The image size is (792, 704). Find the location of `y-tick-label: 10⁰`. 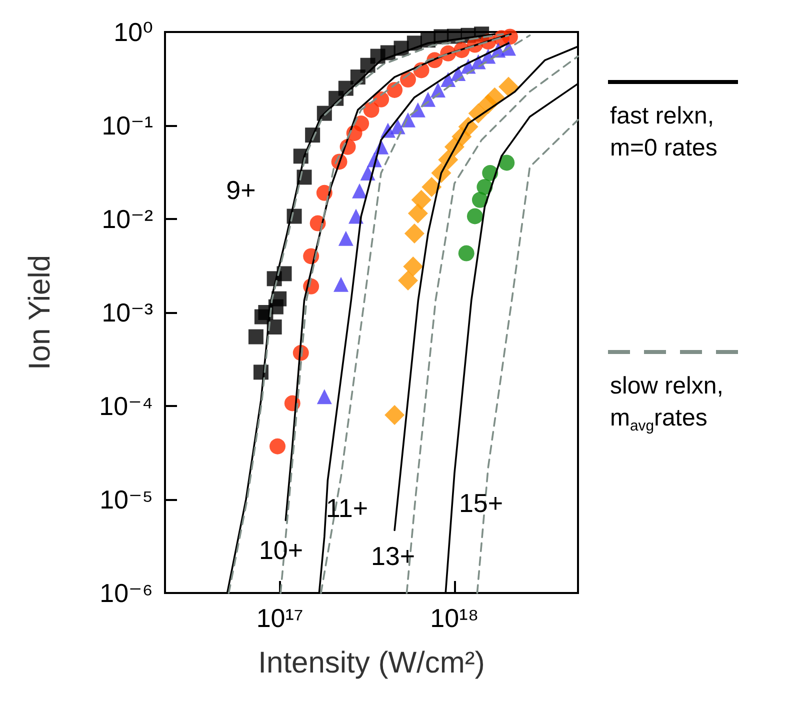

y-tick-label: 10⁰ is located at coordinates (133, 32).